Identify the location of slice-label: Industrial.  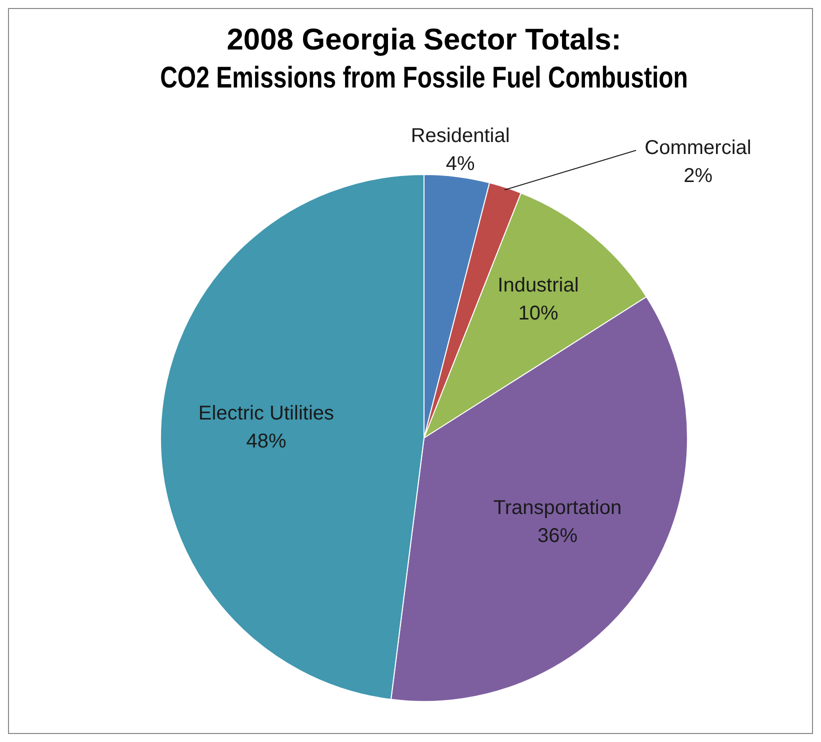
(538, 285).